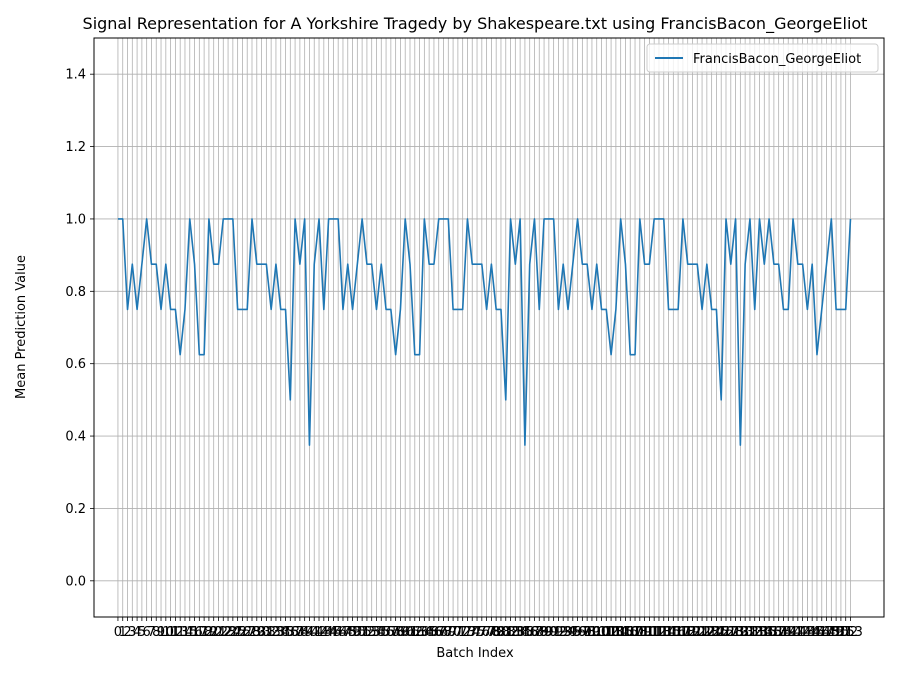 The width and height of the screenshot is (900, 679). I want to click on x-tick-label: 86, so click(529, 632).